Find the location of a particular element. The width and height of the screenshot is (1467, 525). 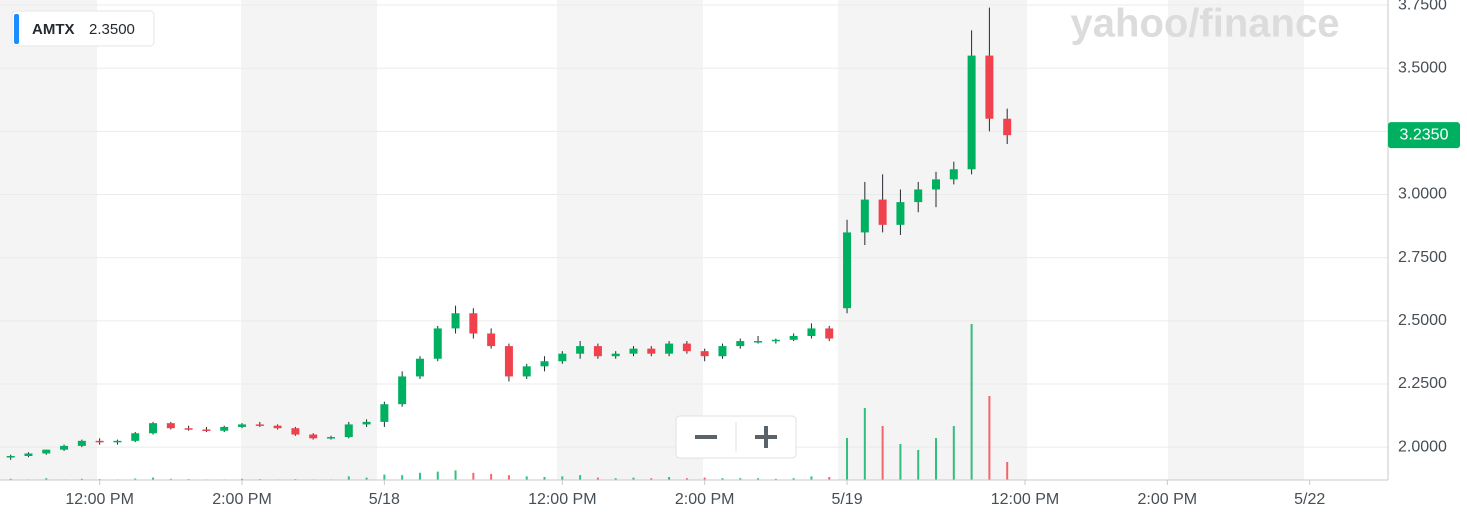

y-tick-label: 3.5000 is located at coordinates (1422, 67).